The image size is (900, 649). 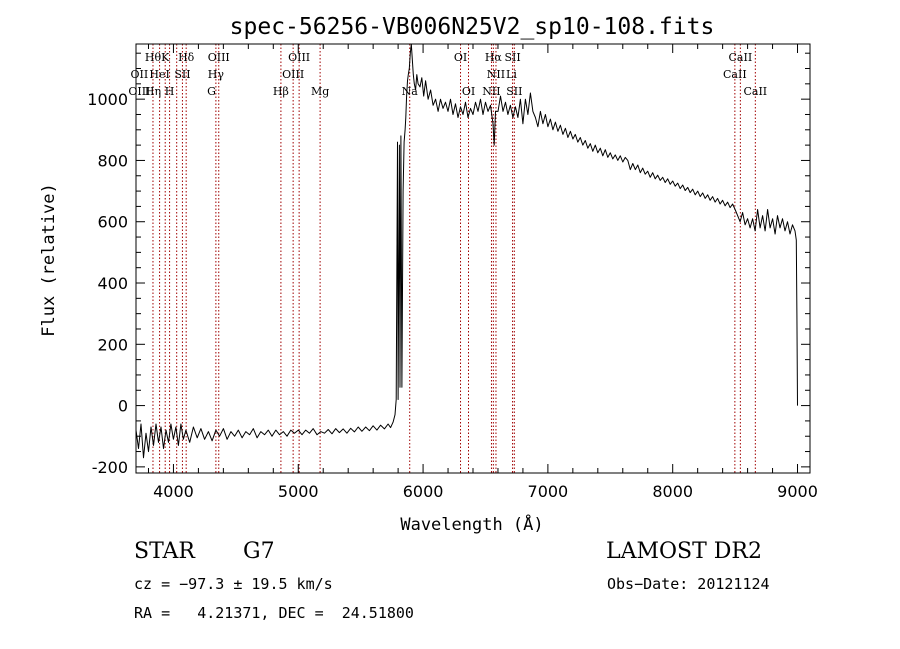 I want to click on y-tick-label: 400, so click(x=112, y=283).